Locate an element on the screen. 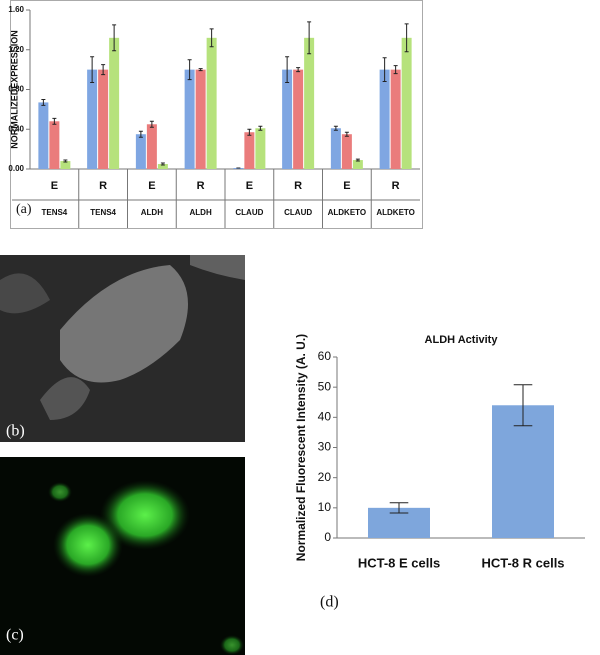 The width and height of the screenshot is (600, 655). image-label: (c) is located at coordinates (15, 635).